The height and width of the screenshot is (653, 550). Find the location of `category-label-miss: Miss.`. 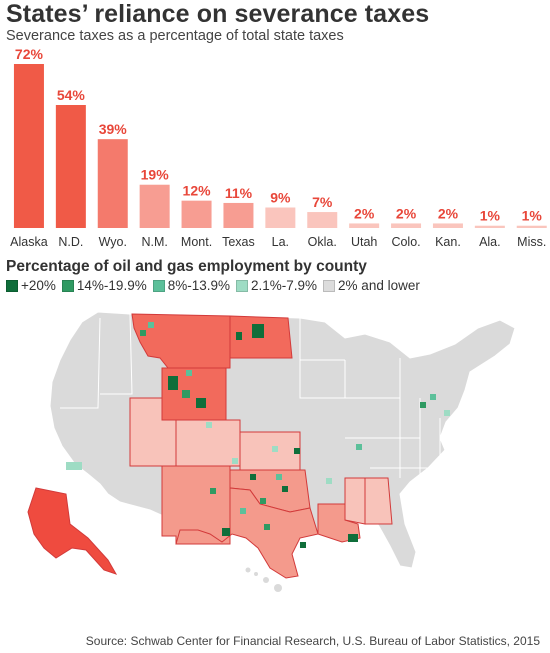

category-label-miss: Miss. is located at coordinates (531, 242).